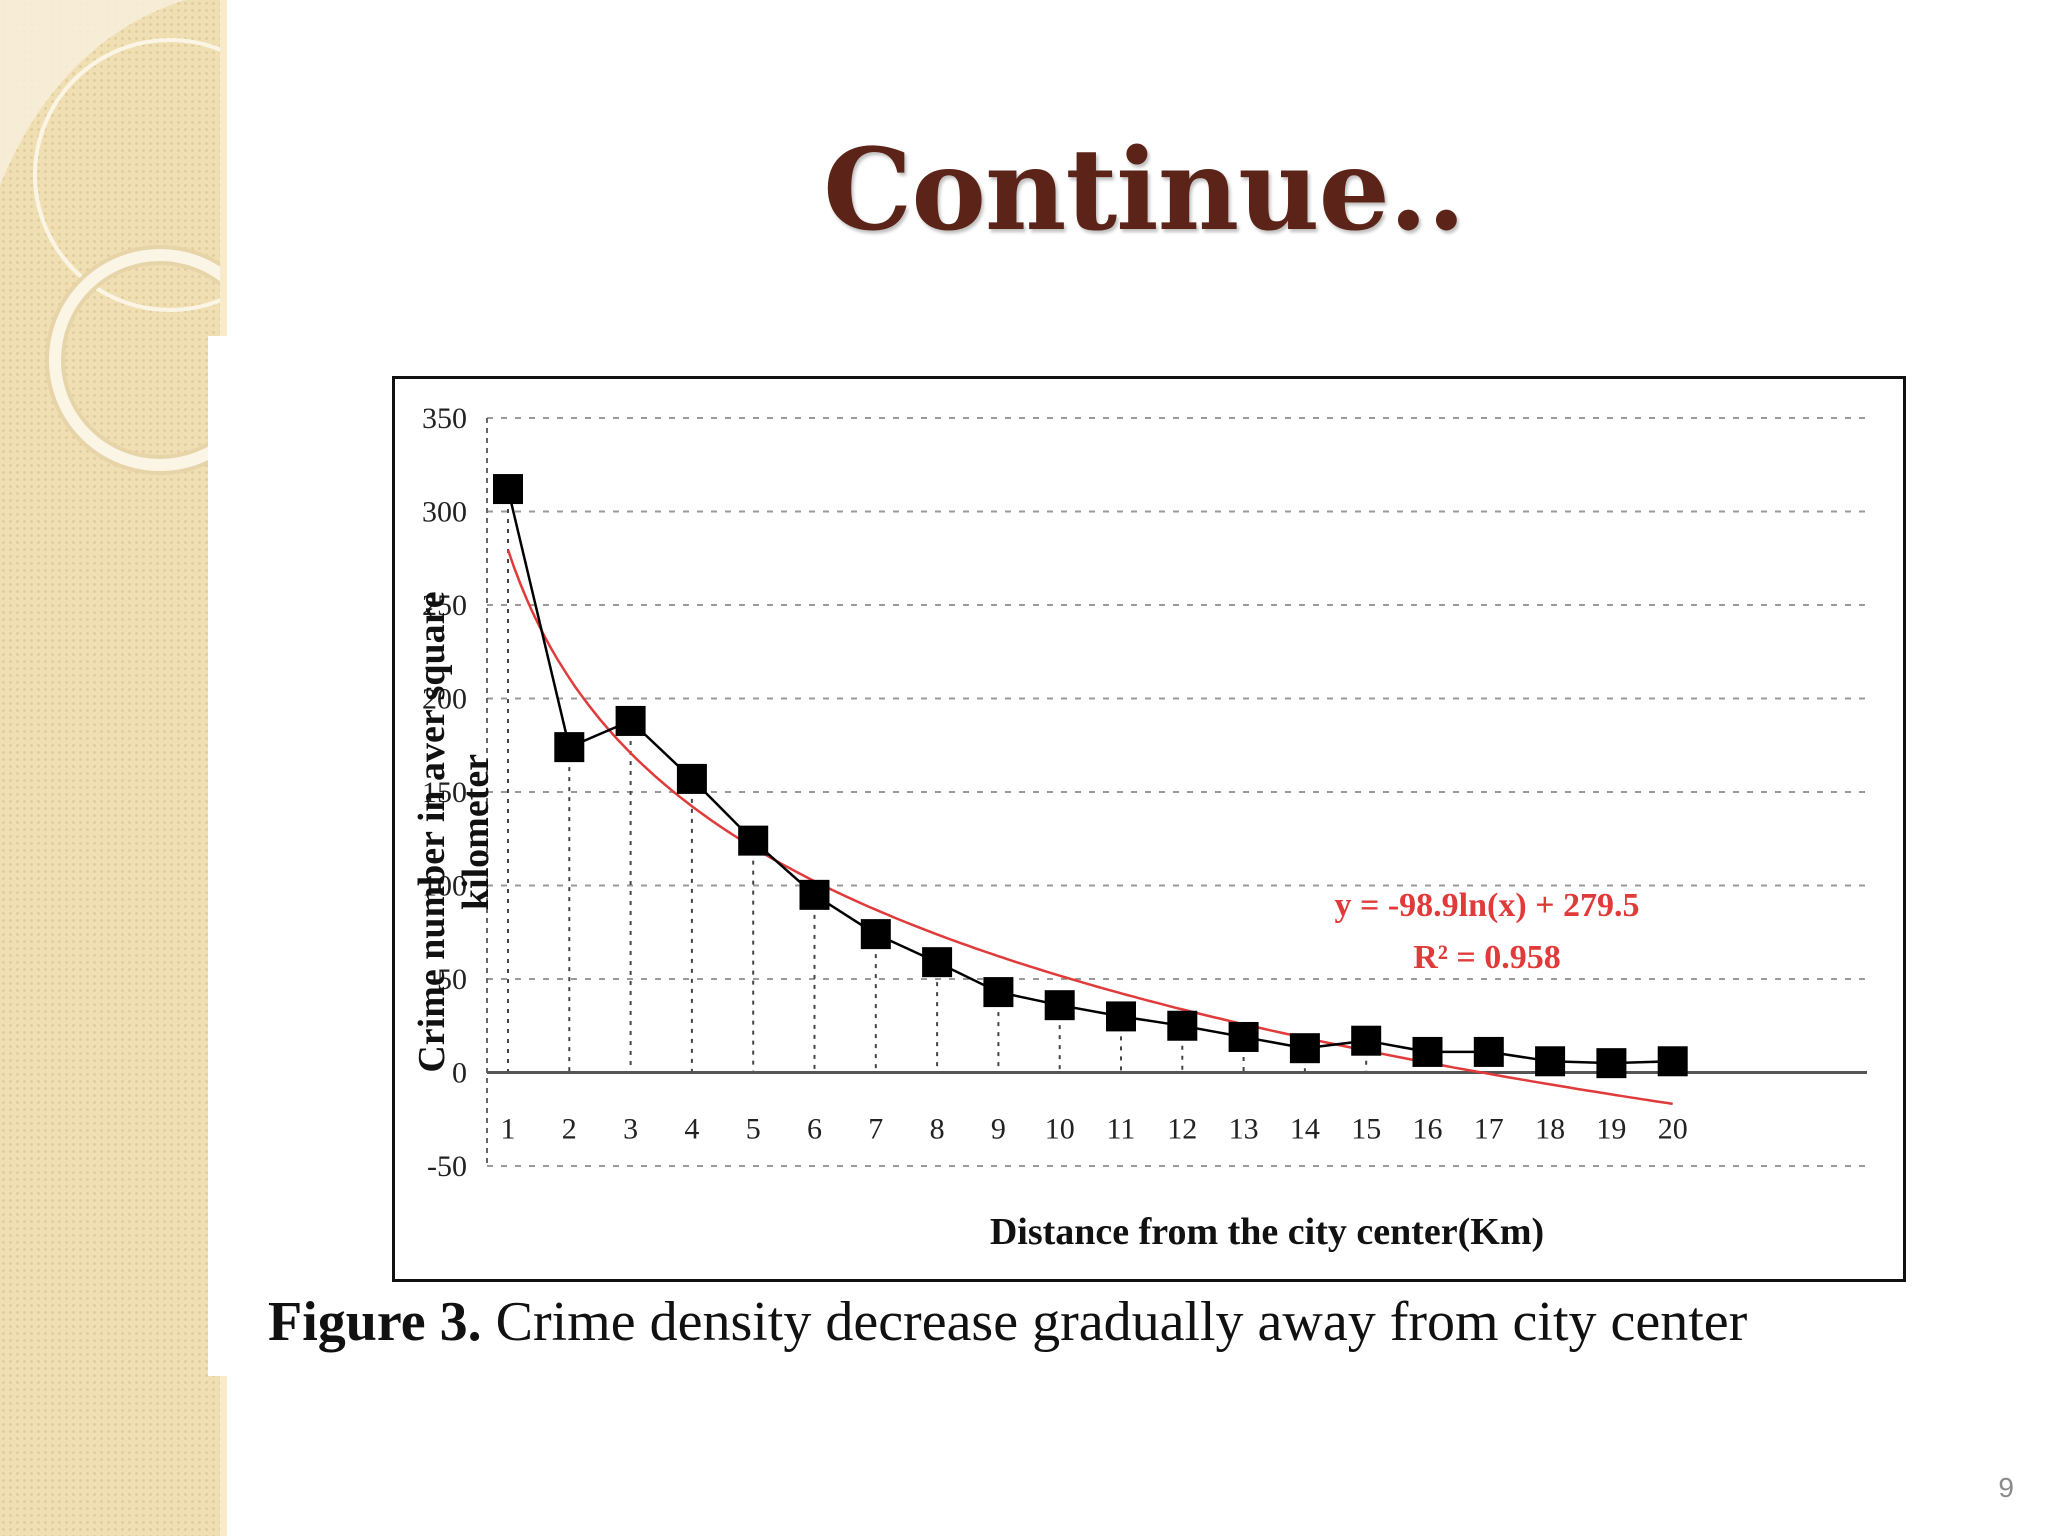 The width and height of the screenshot is (2048, 1536). Describe the element at coordinates (113, 768) in the screenshot. I see `sidebar-decoration` at that location.